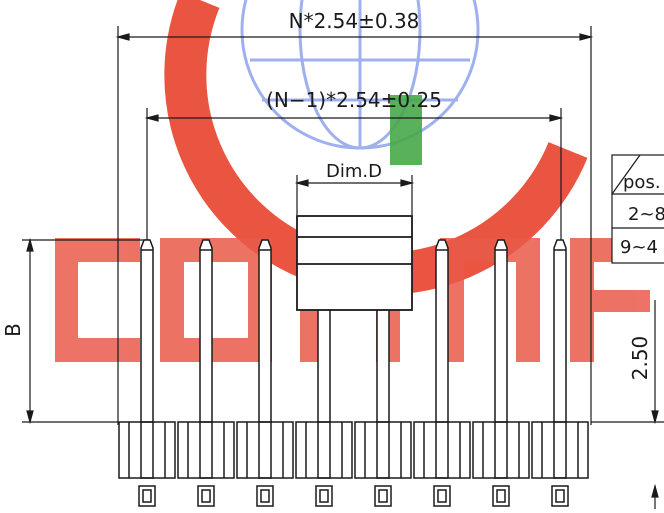 This screenshot has height=513, width=664. Describe the element at coordinates (640, 358) in the screenshot. I see `height-250-label: 2.50` at that location.